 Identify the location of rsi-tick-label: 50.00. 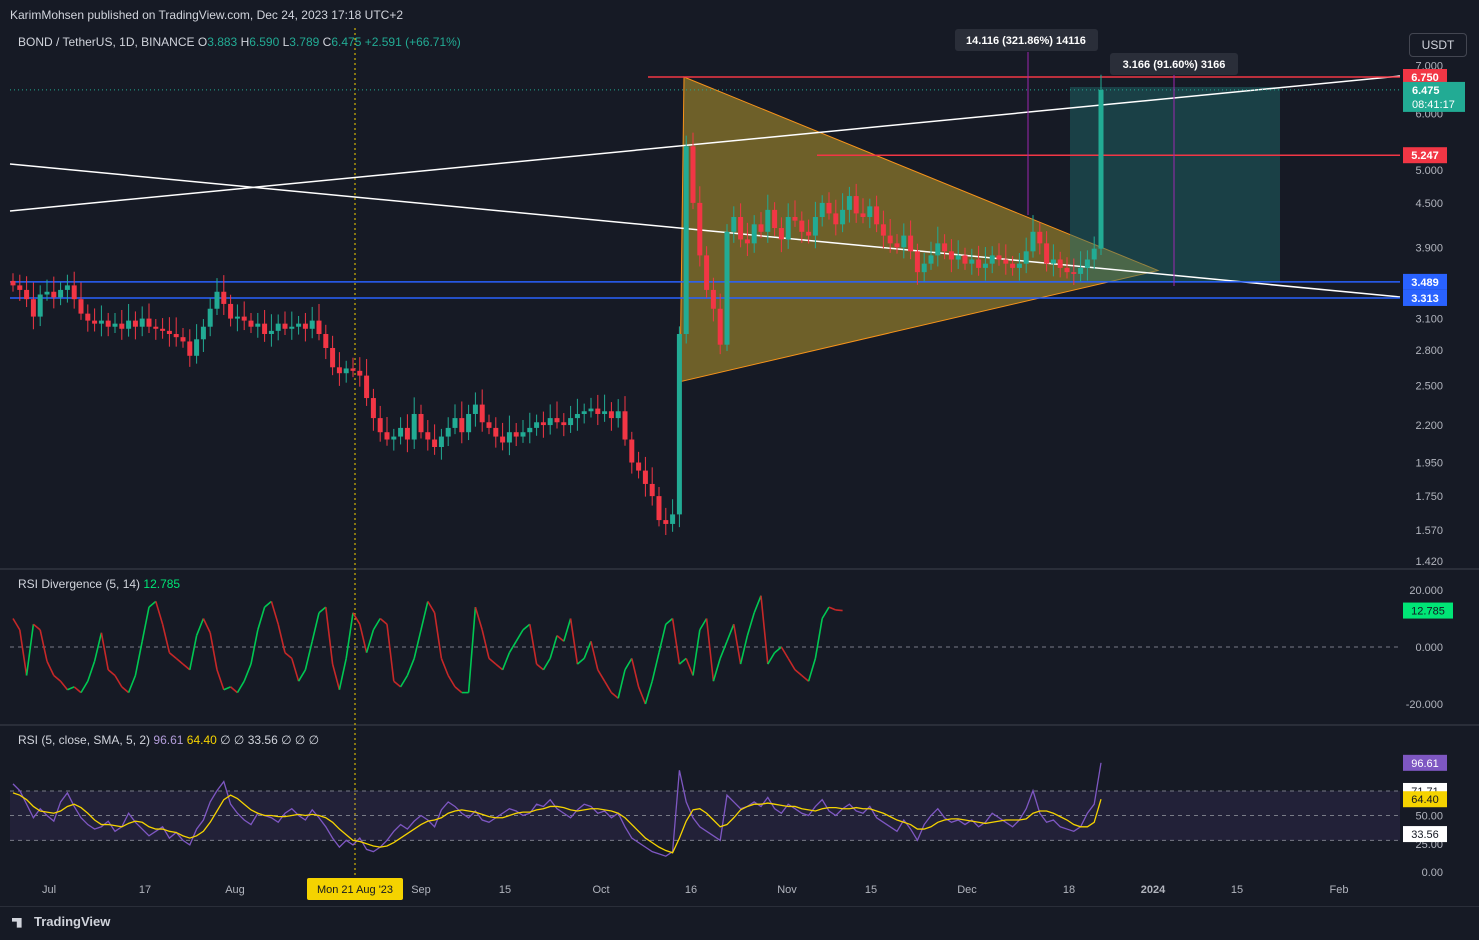
(1429, 817).